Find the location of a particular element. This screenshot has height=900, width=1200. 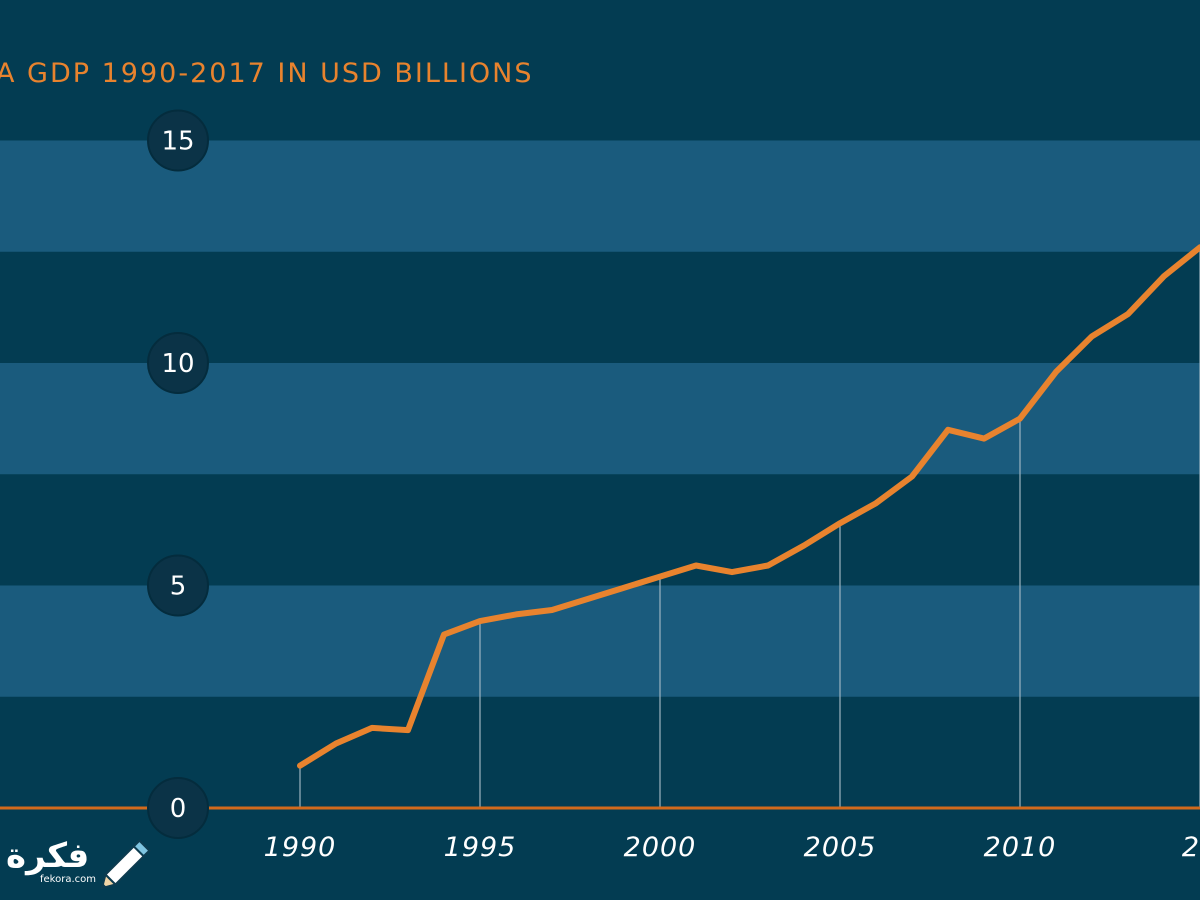

y-tick-label: 5 is located at coordinates (178, 587).